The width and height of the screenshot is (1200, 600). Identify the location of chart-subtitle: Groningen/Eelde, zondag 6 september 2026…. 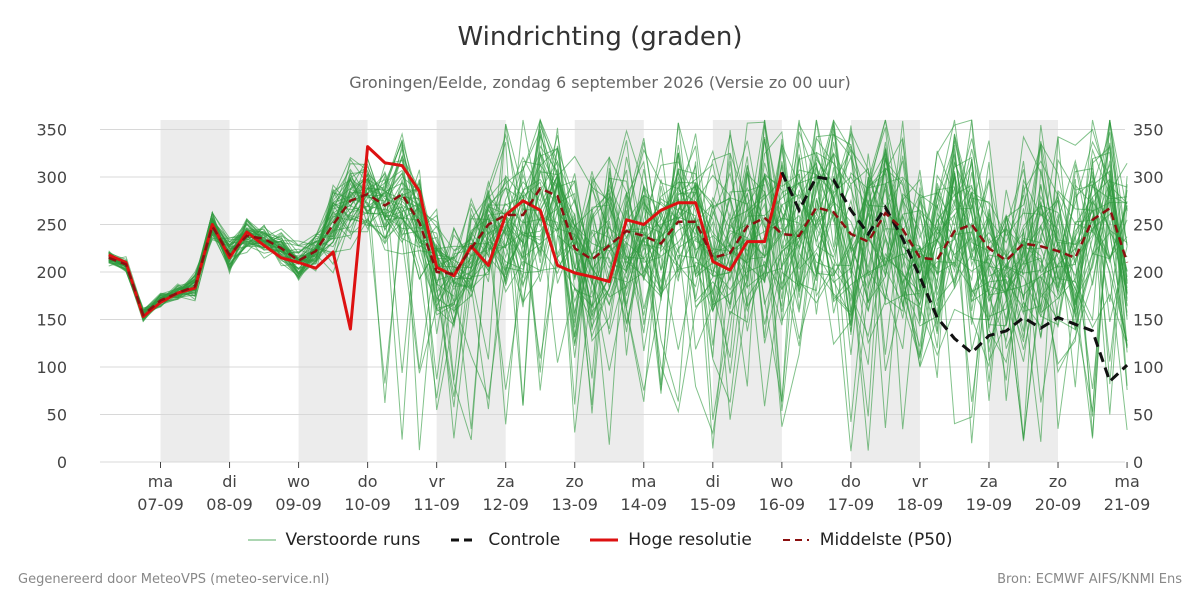
(600, 82).